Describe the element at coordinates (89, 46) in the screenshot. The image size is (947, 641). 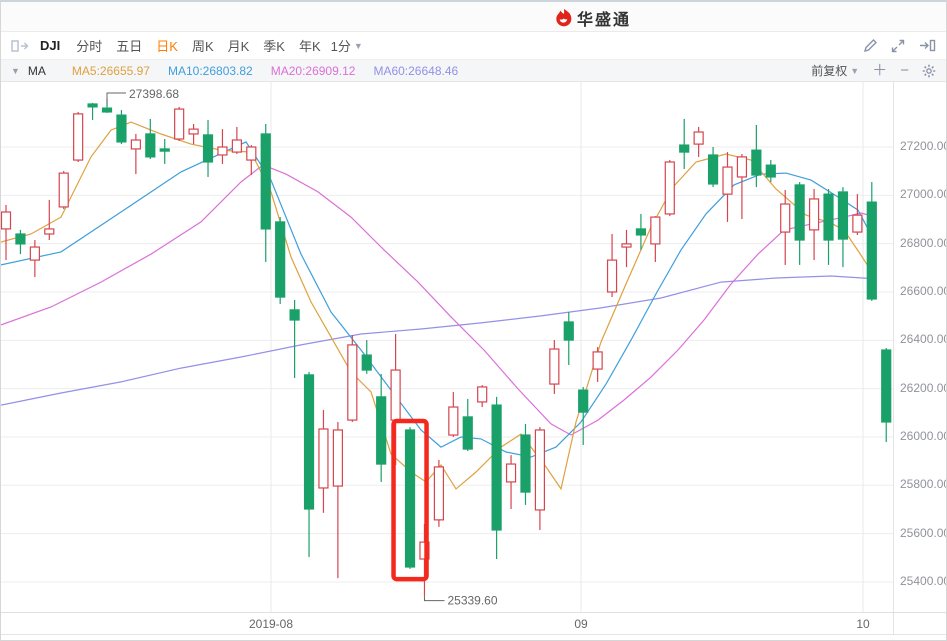
I see `tab-分时: 分时` at that location.